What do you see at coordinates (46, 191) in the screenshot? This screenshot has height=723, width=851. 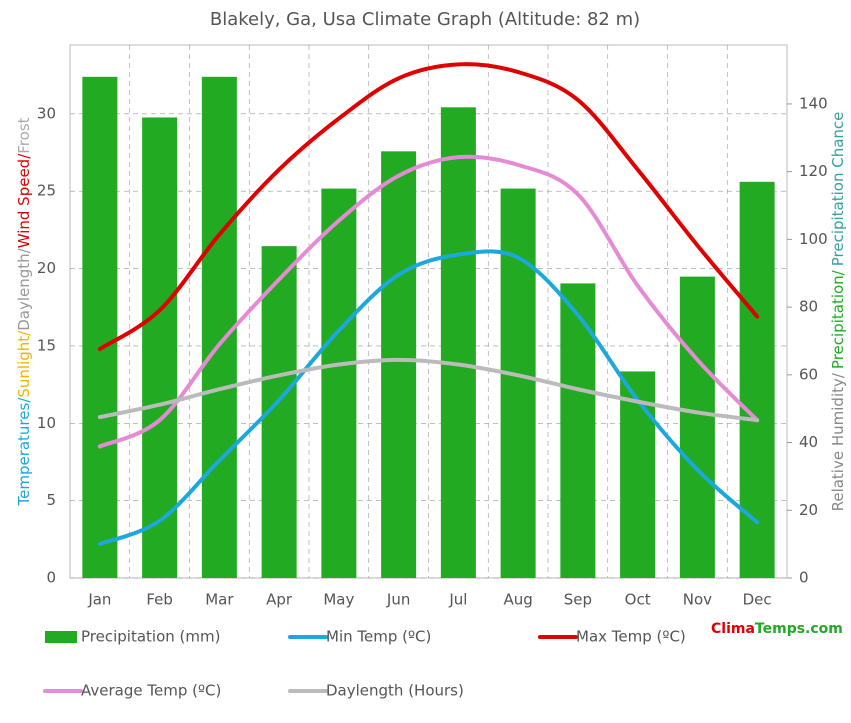 I see `y-tick-label: 25` at bounding box center [46, 191].